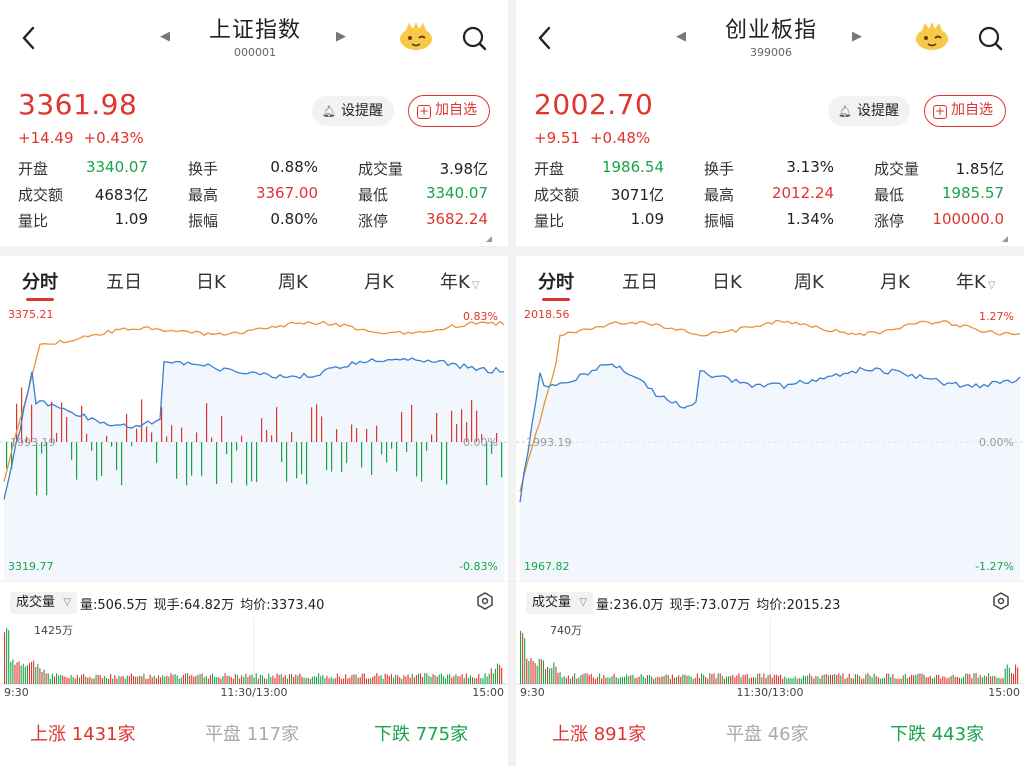 The width and height of the screenshot is (1024, 766). Describe the element at coordinates (373, 195) in the screenshot. I see `stat-label: 最低` at that location.